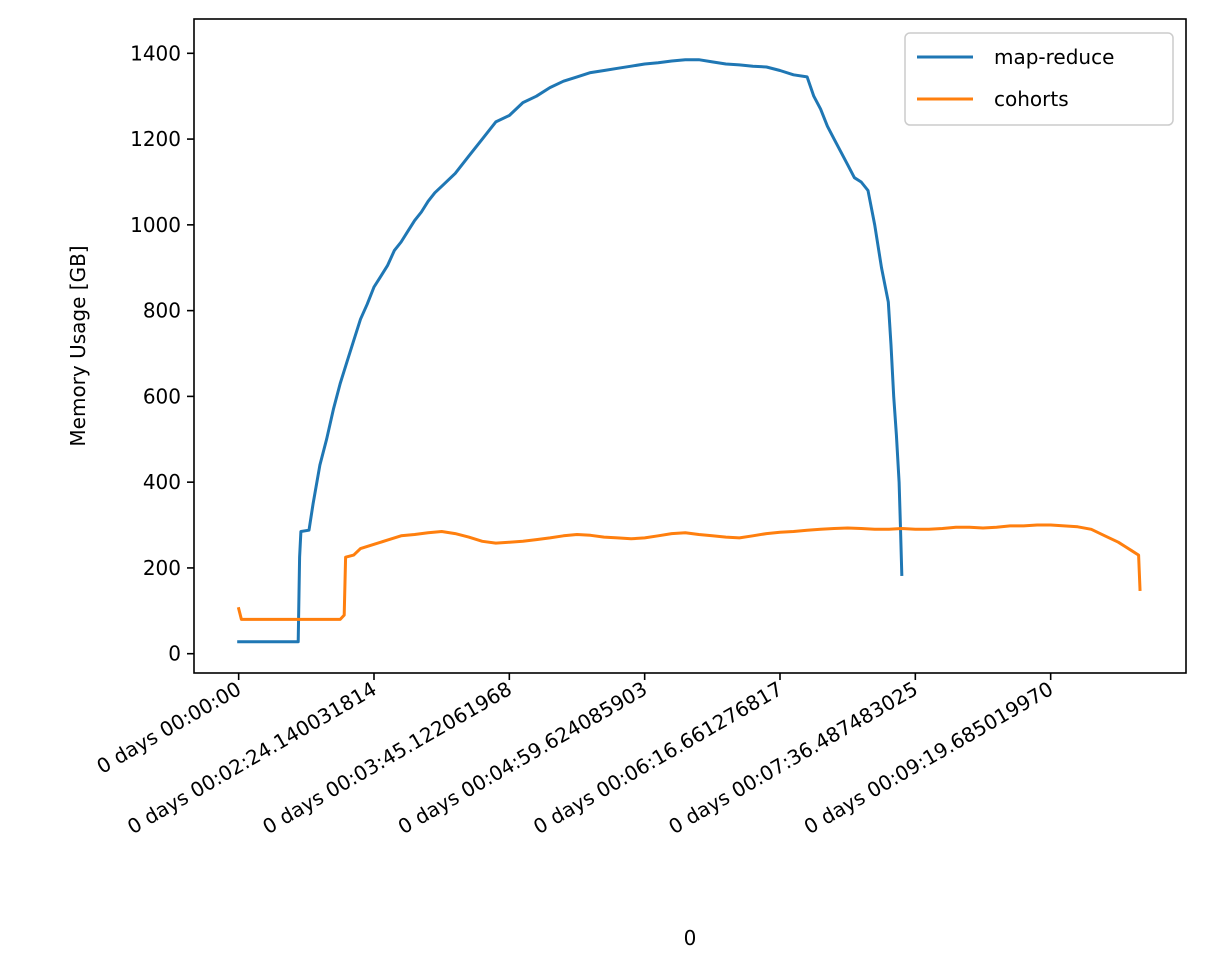 The image size is (1205, 972). I want to click on y-tick-label: 200, so click(162, 568).